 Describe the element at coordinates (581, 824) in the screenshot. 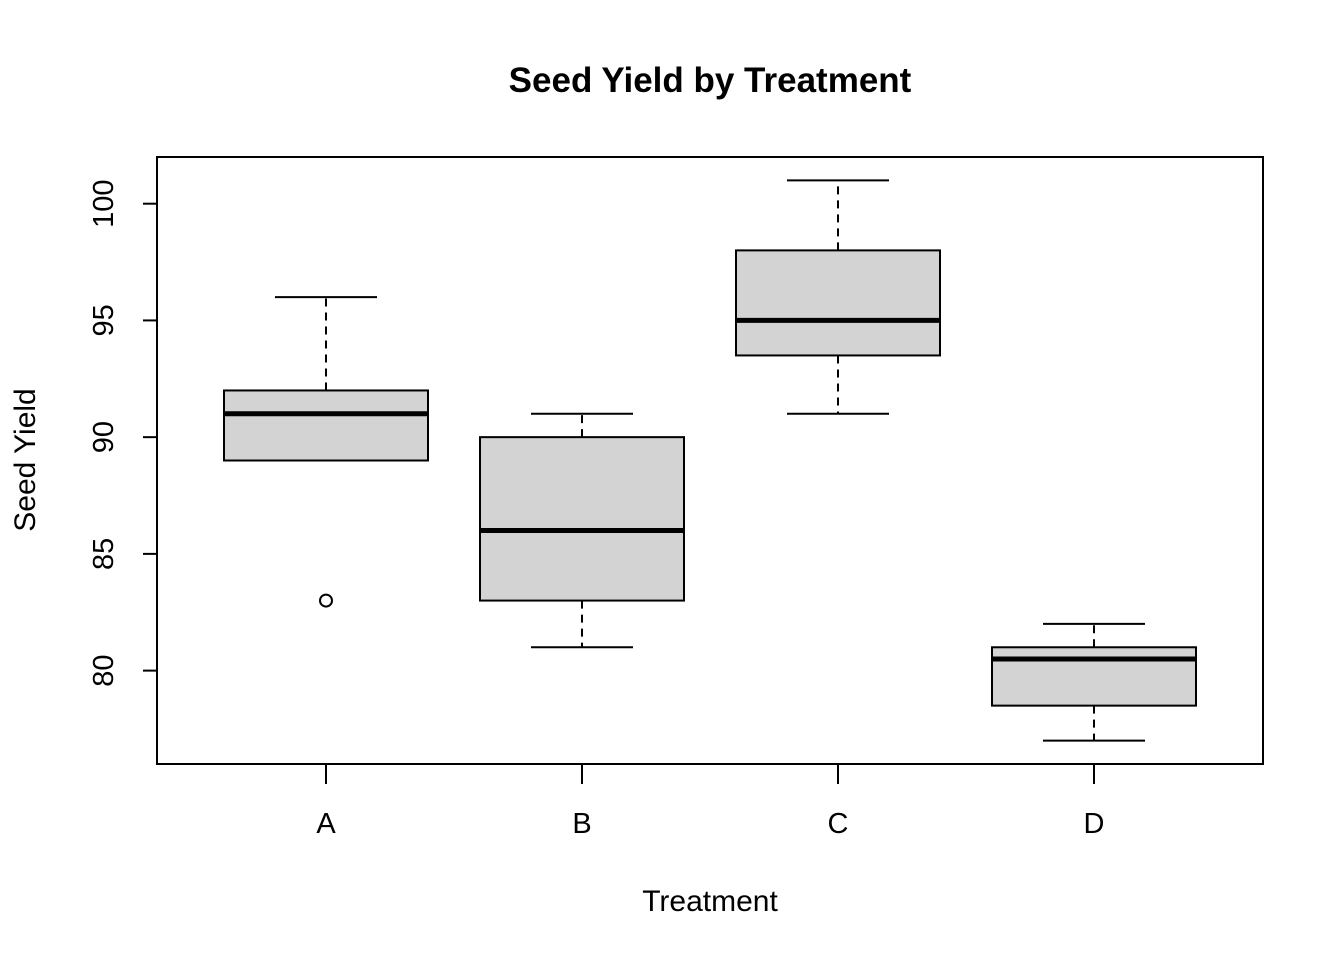

I see `x-tick-label: B` at that location.